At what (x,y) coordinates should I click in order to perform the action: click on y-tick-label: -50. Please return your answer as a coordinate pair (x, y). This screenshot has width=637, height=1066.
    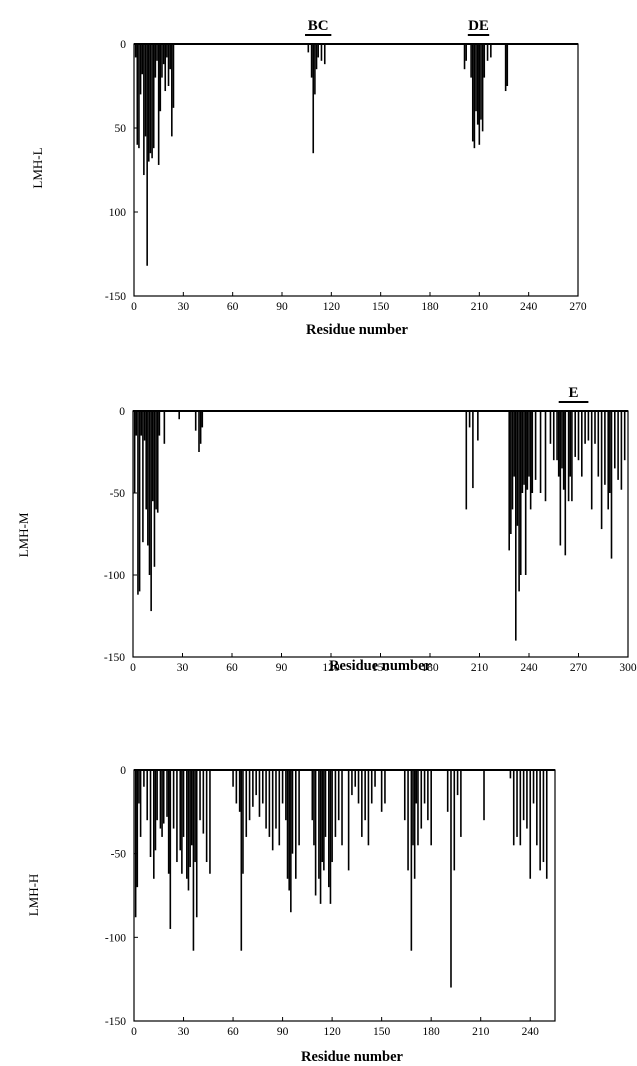
    Looking at the image, I should click on (118, 494).